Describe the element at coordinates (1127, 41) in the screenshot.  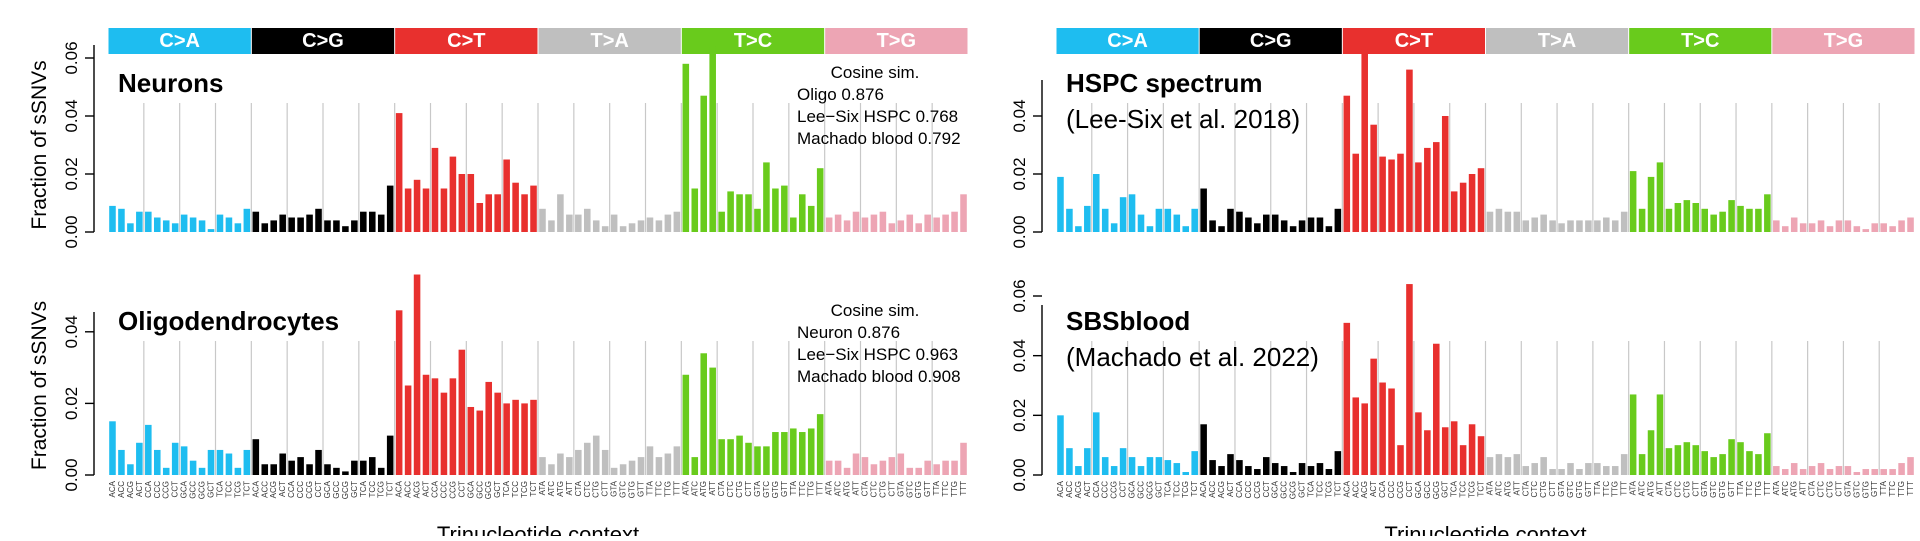
I see `mutation-type-label: C>A` at that location.